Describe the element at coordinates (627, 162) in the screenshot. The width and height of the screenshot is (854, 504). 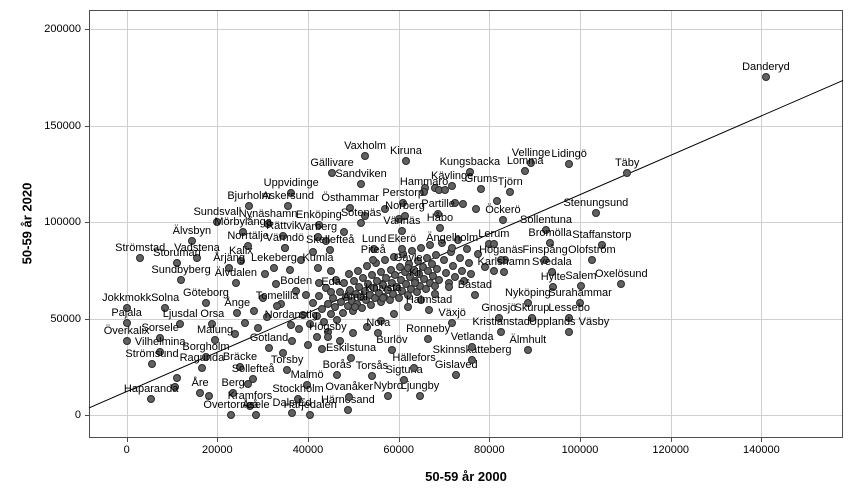
I see `data-point-label: Täby` at that location.